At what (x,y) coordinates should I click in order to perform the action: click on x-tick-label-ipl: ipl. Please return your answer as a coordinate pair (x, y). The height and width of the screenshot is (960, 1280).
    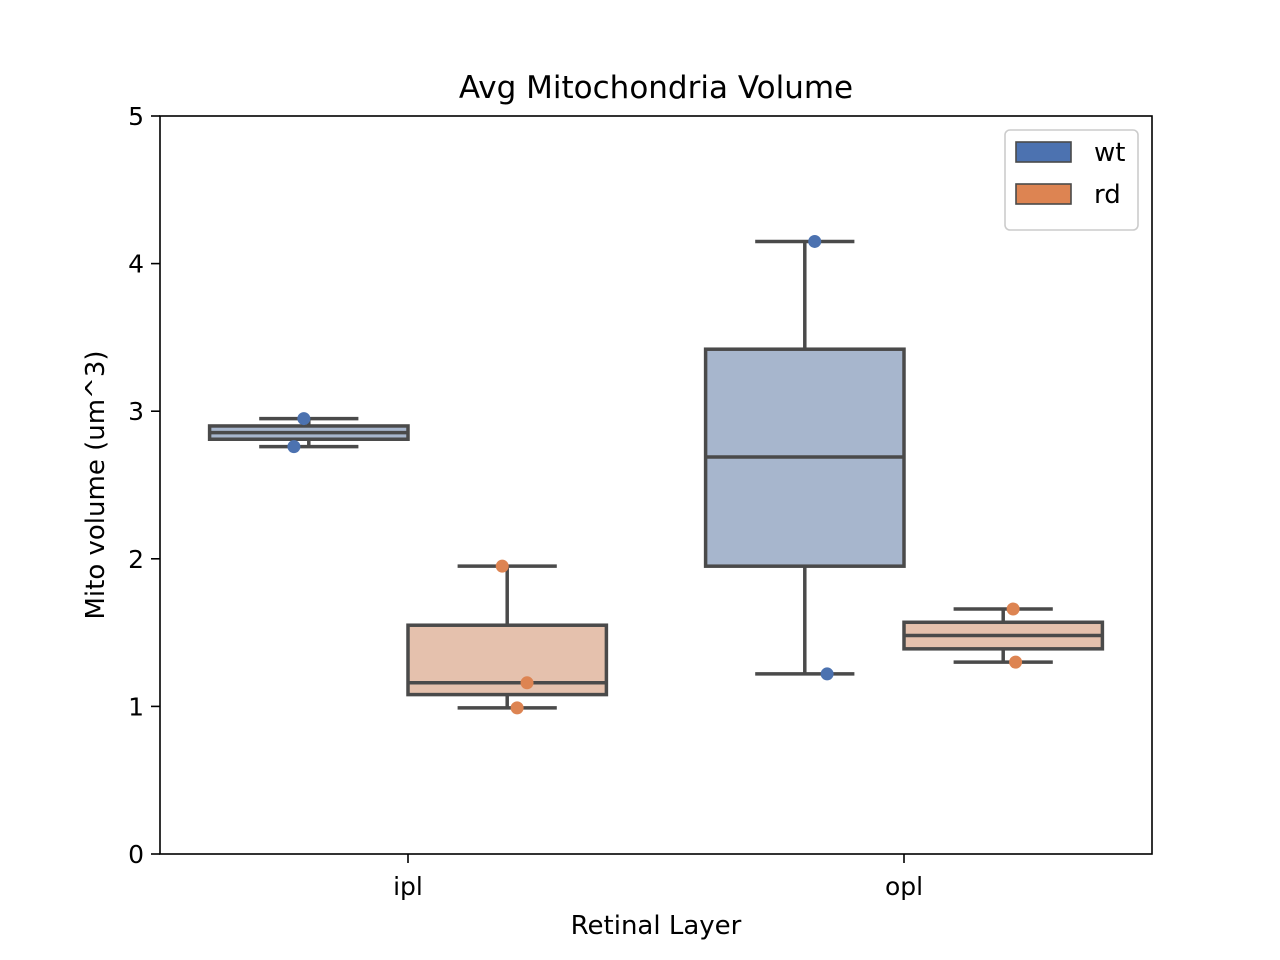
    Looking at the image, I should click on (408, 886).